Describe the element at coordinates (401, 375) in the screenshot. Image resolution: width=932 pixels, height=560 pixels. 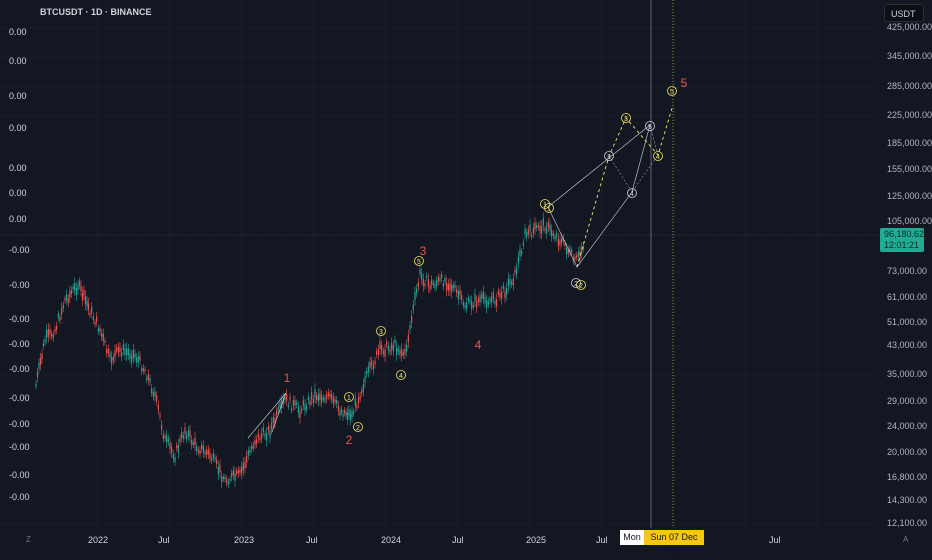
I see `wave-minor-4-ring` at that location.